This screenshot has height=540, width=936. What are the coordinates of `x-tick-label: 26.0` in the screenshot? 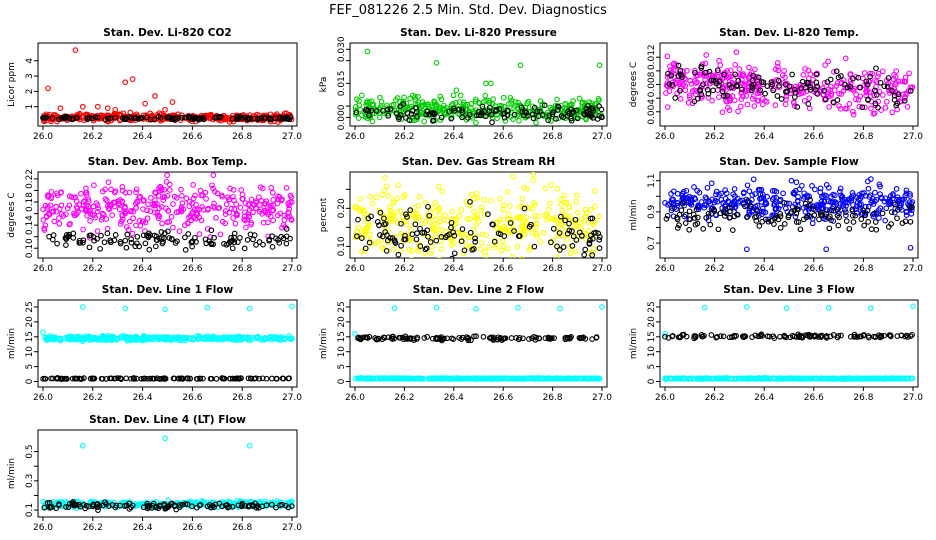 It's located at (355, 398).